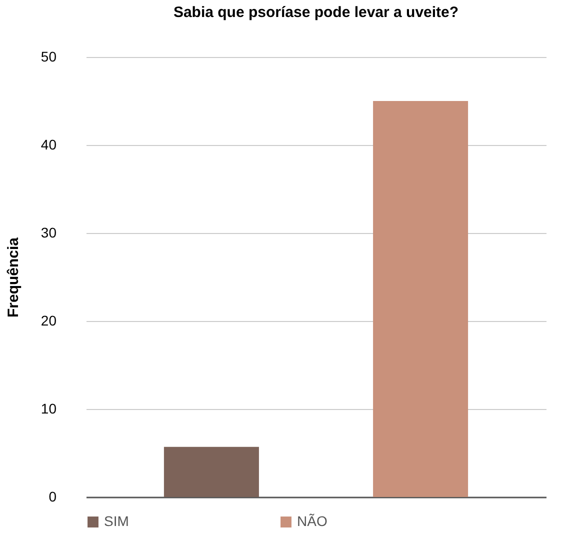 The image size is (587, 558). What do you see at coordinates (48, 56) in the screenshot?
I see `y-tick-label: 50` at bounding box center [48, 56].